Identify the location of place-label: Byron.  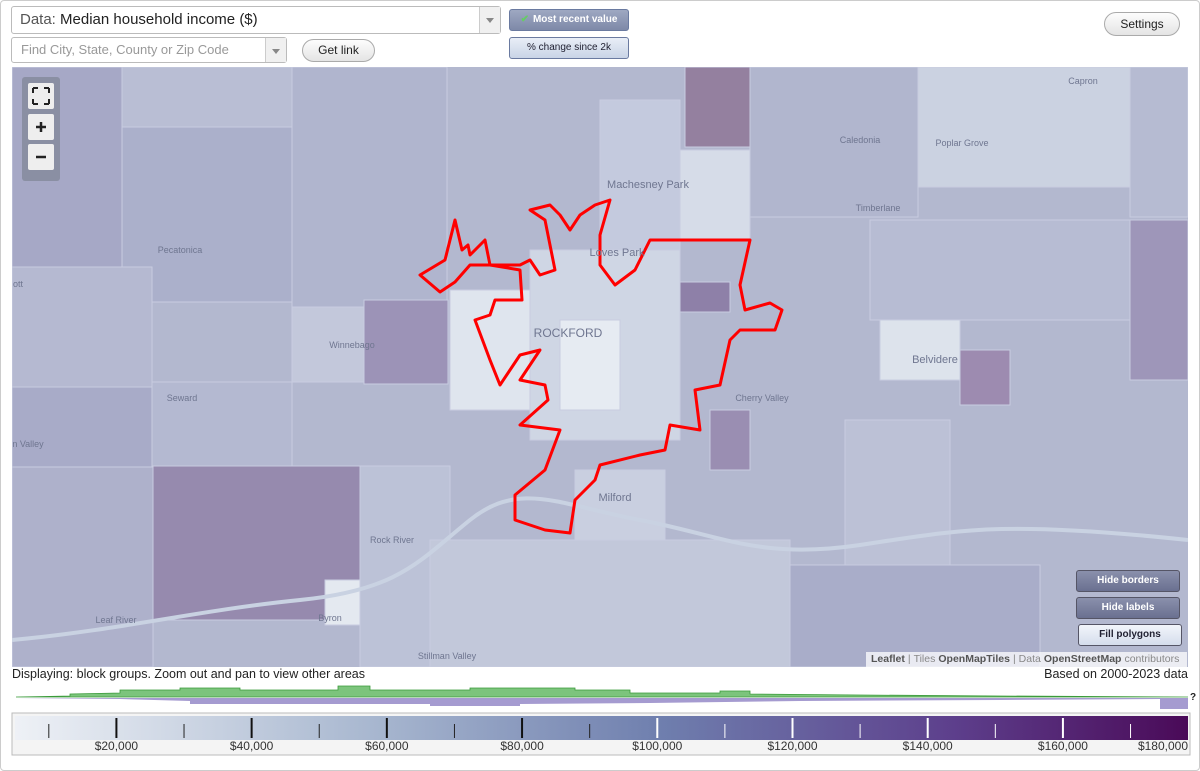
(330, 618).